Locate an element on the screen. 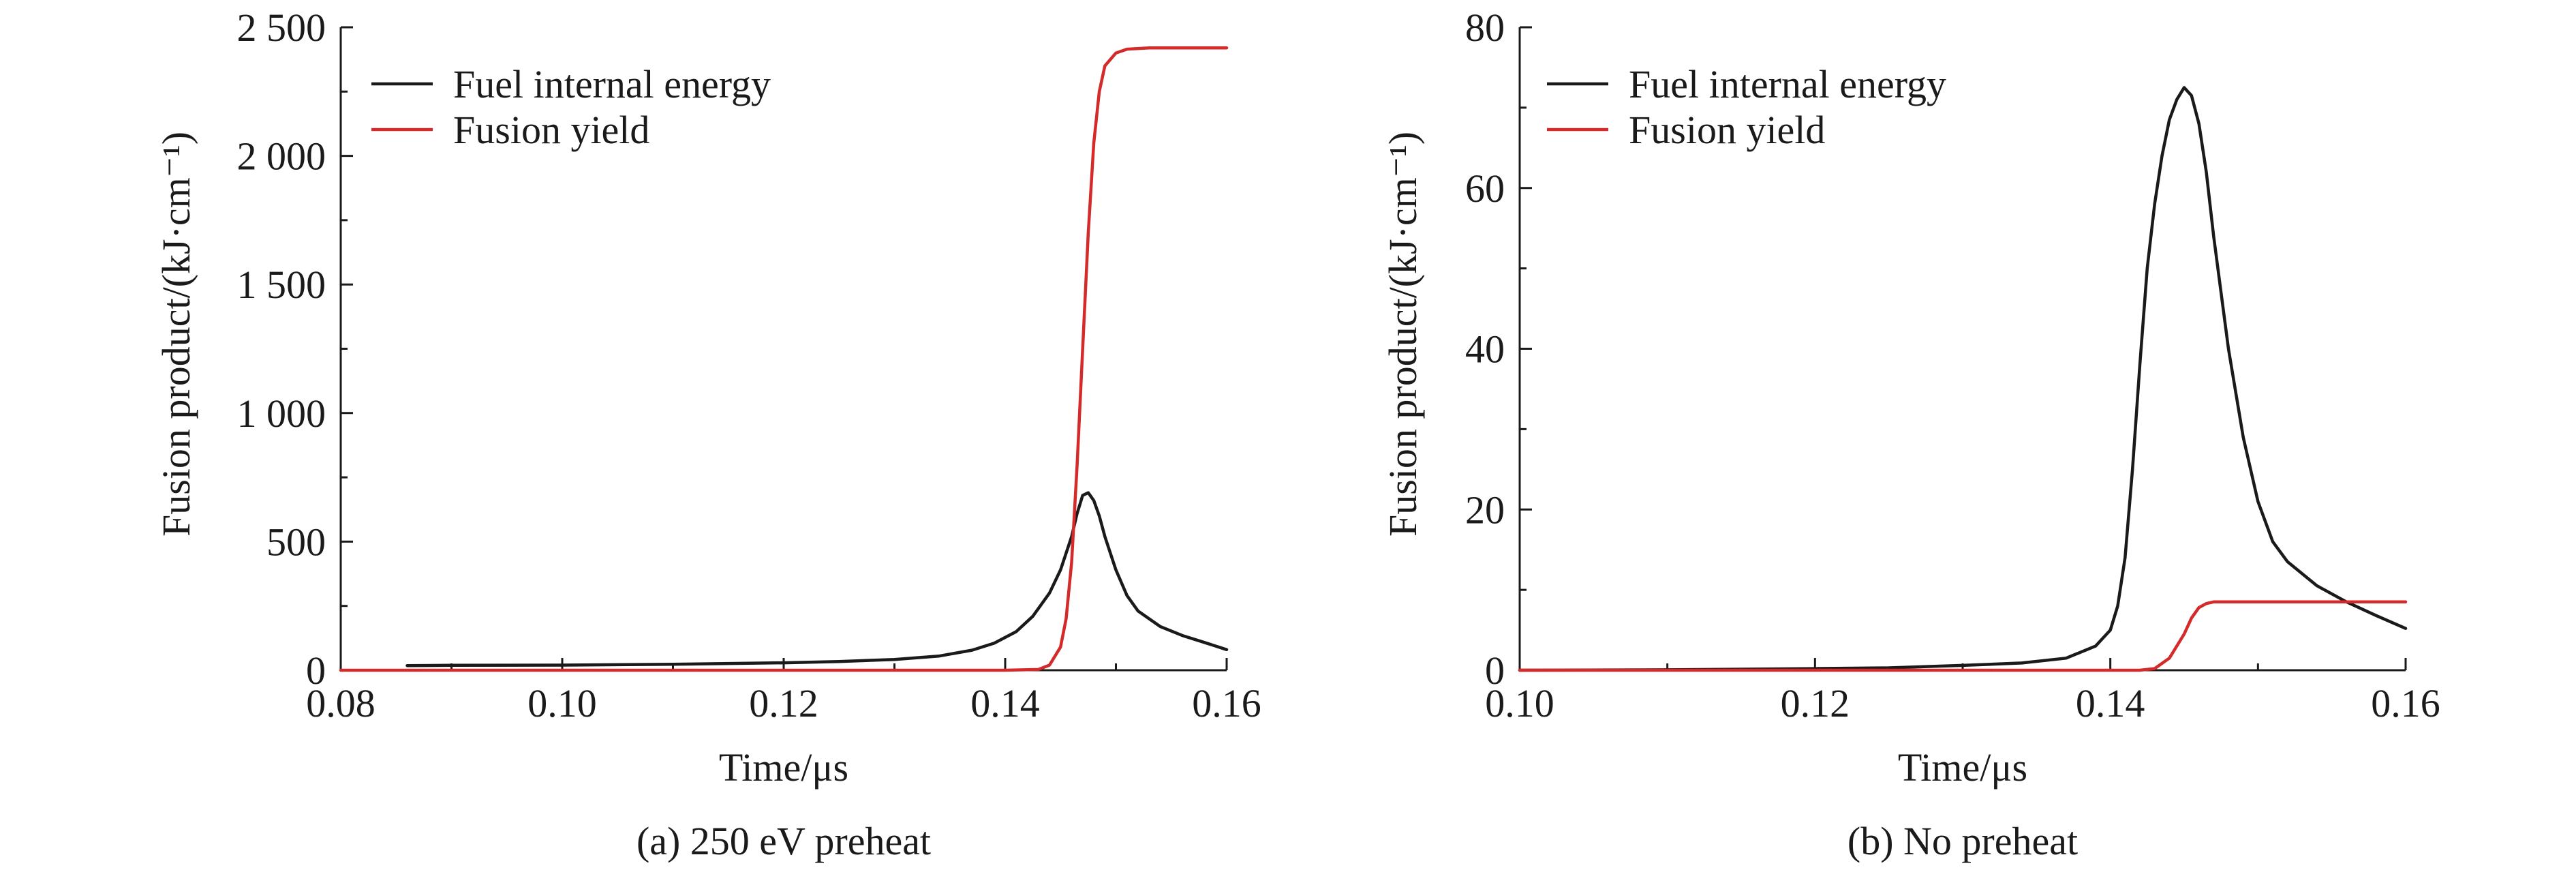 This screenshot has width=2576, height=870. x-tick-labels: 0.08 0.10 0.12 0.14 0.16 is located at coordinates (783, 703).